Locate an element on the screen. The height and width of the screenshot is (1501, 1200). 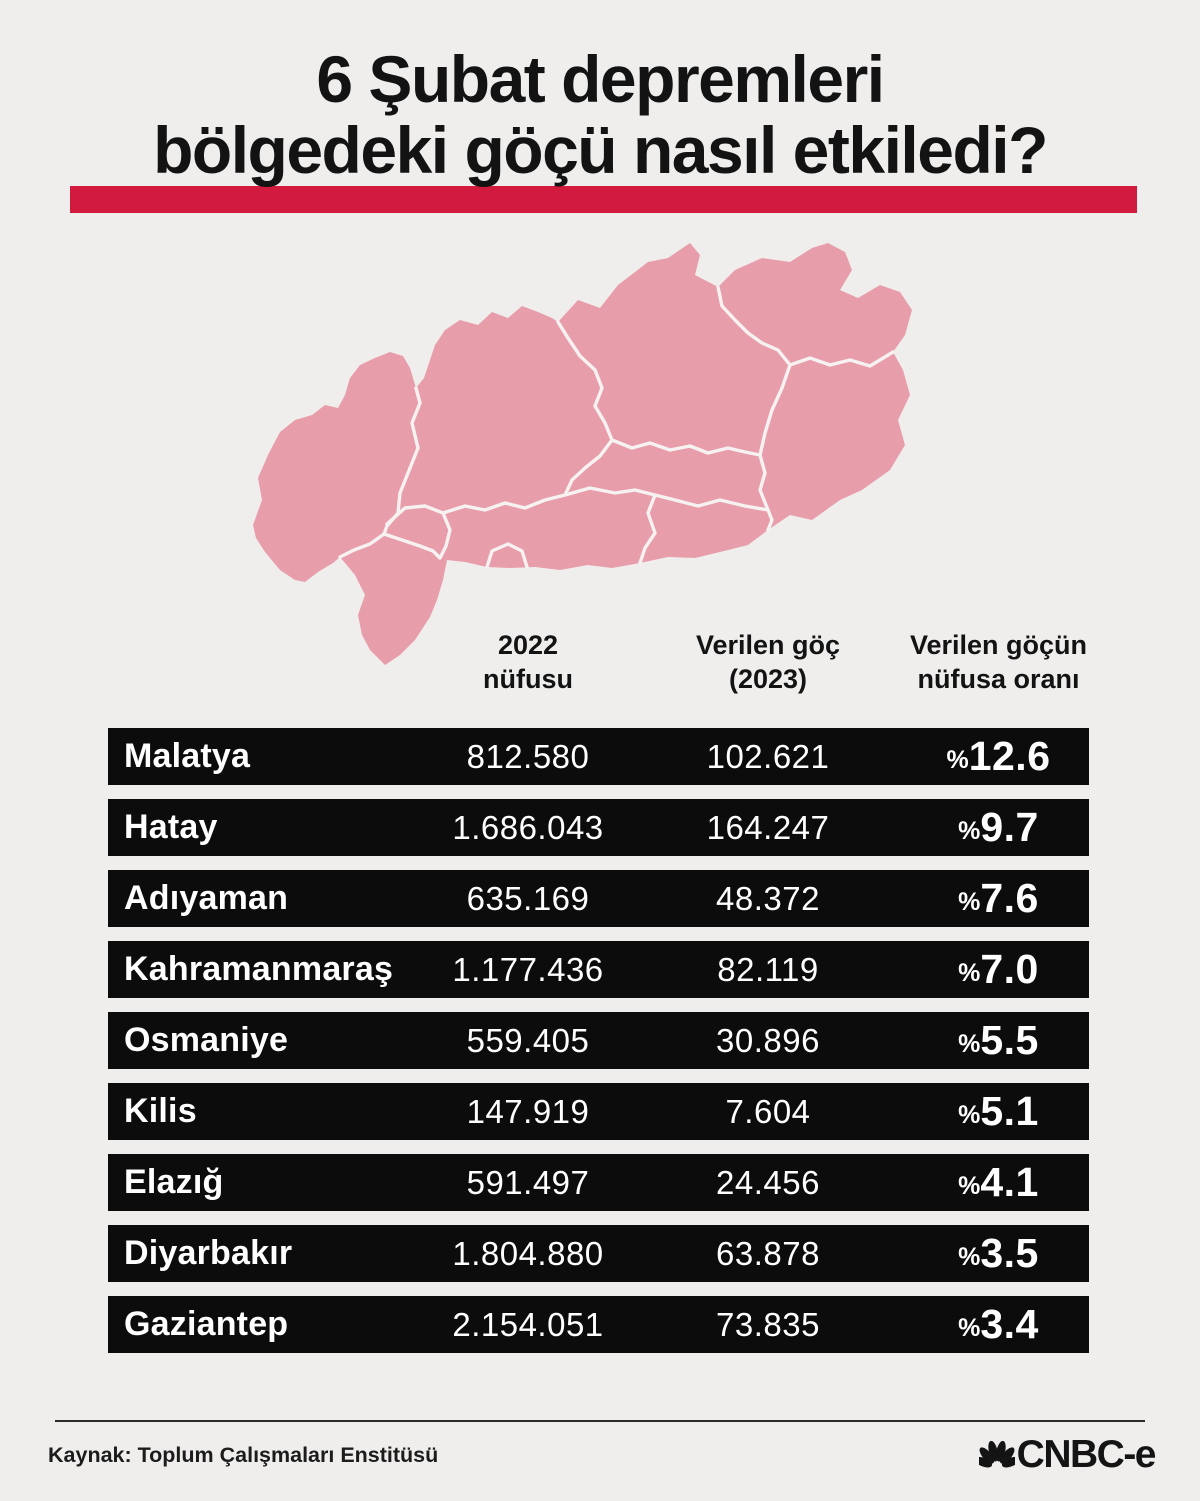
migration-value: 102.621 is located at coordinates (768, 756).